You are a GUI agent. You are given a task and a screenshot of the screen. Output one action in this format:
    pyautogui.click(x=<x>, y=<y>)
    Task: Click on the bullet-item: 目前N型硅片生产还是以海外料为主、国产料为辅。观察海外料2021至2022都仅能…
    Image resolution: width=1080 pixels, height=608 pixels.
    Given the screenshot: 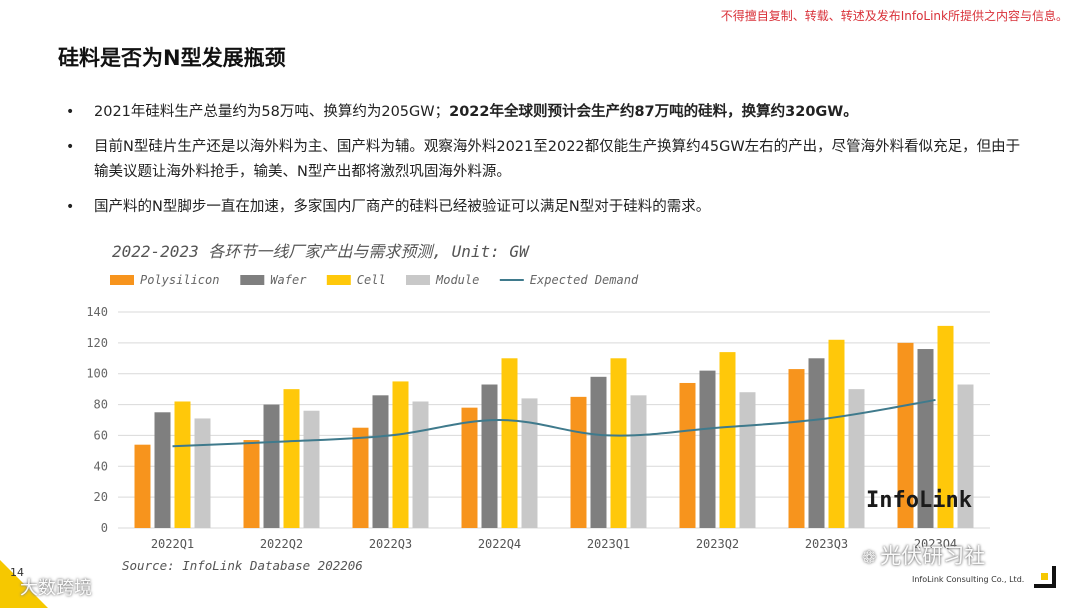 What is the action you would take?
    pyautogui.click(x=544, y=160)
    